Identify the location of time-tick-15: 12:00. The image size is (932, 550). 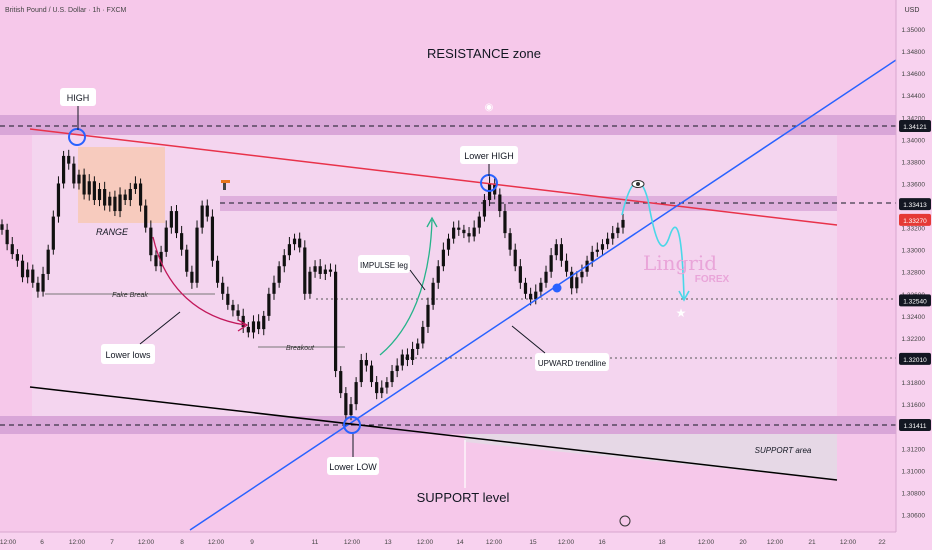
(566, 542).